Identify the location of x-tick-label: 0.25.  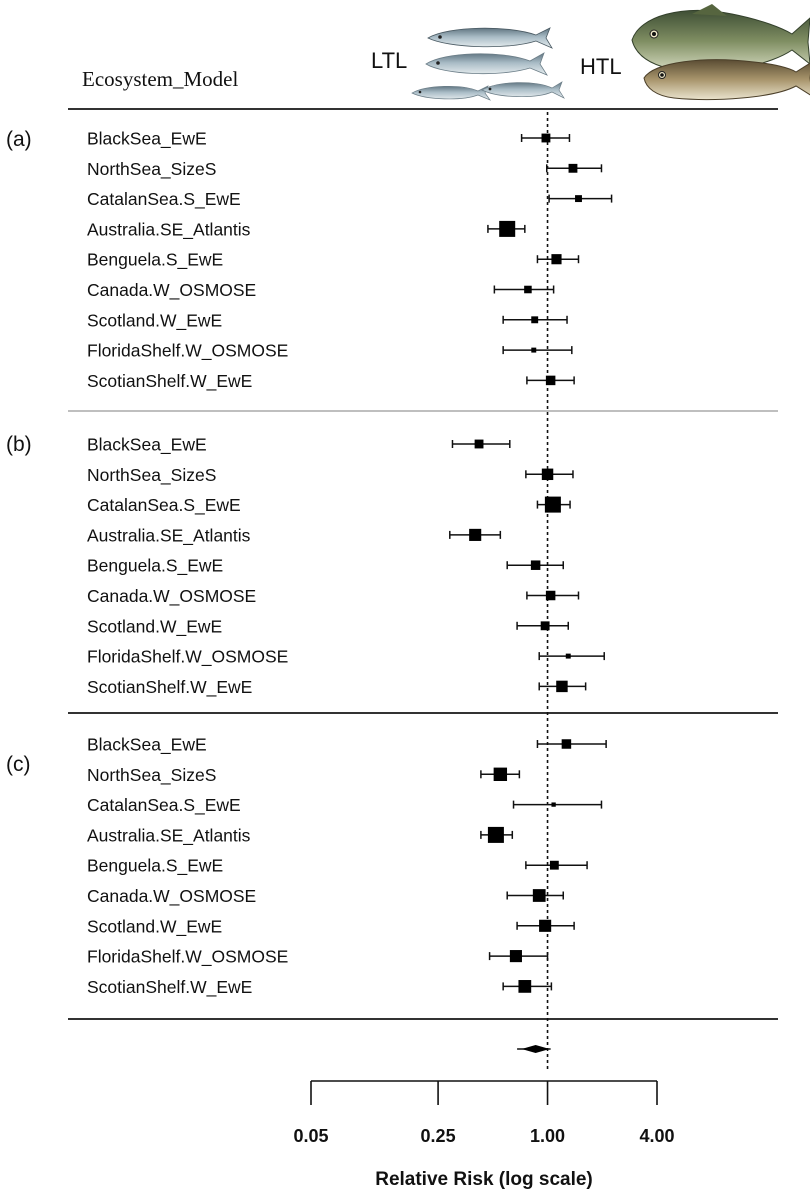
(438, 1136).